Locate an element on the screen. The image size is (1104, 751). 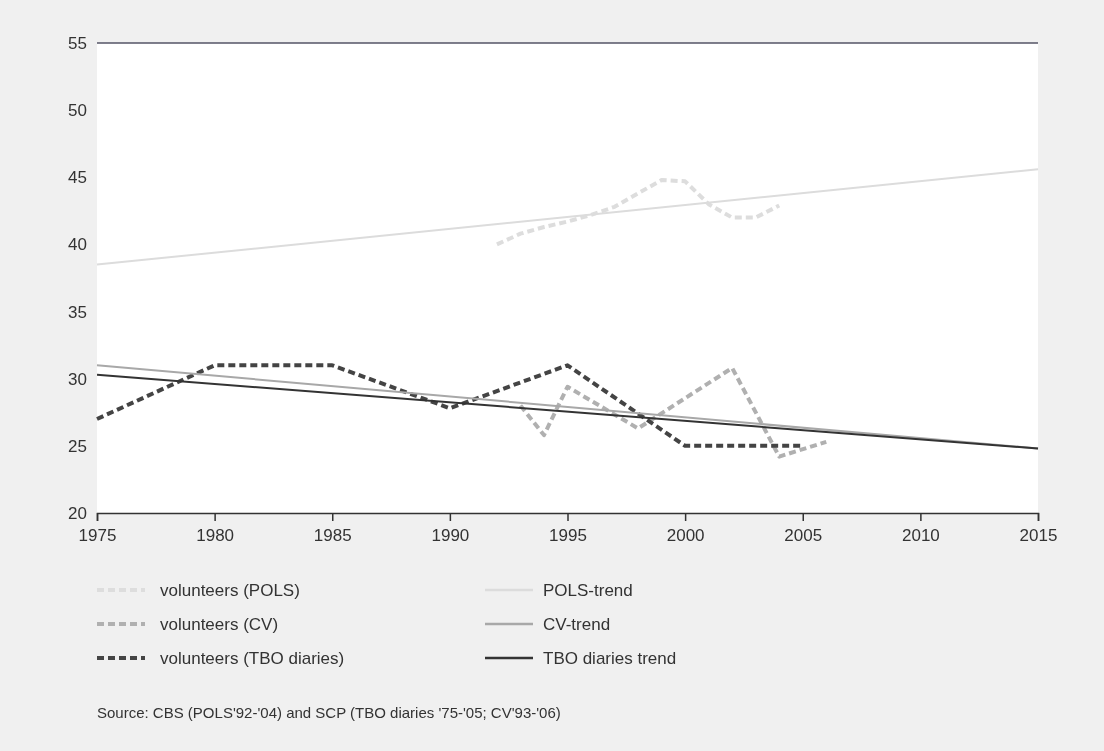
legend-label: volunteers (POLS) is located at coordinates (230, 590).